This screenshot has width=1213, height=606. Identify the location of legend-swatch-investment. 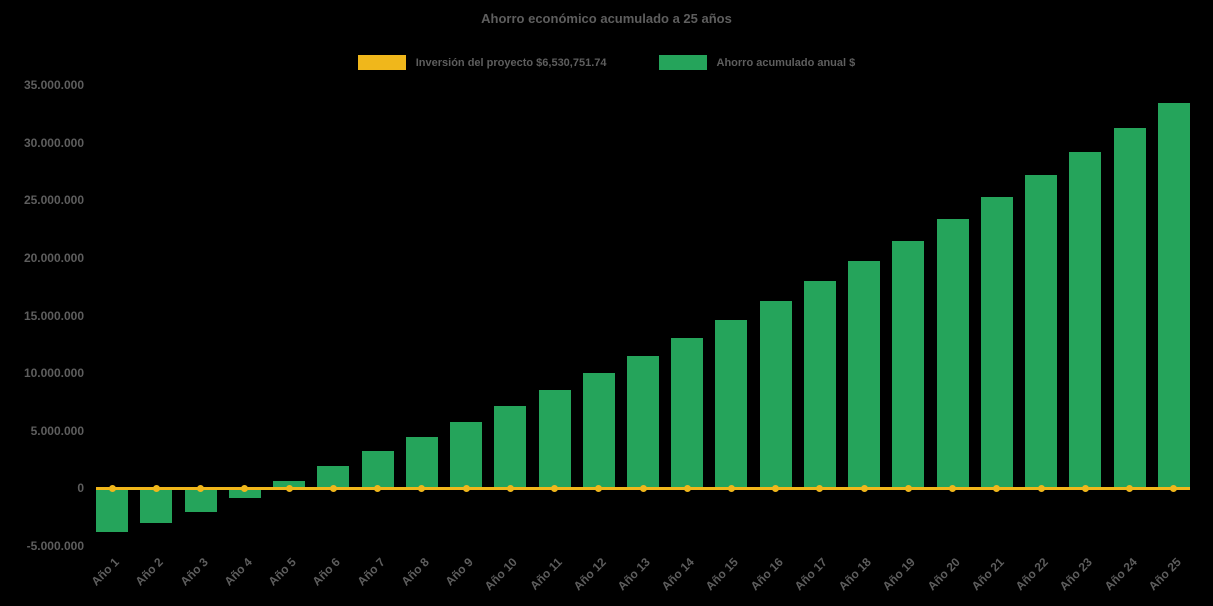
(381, 62).